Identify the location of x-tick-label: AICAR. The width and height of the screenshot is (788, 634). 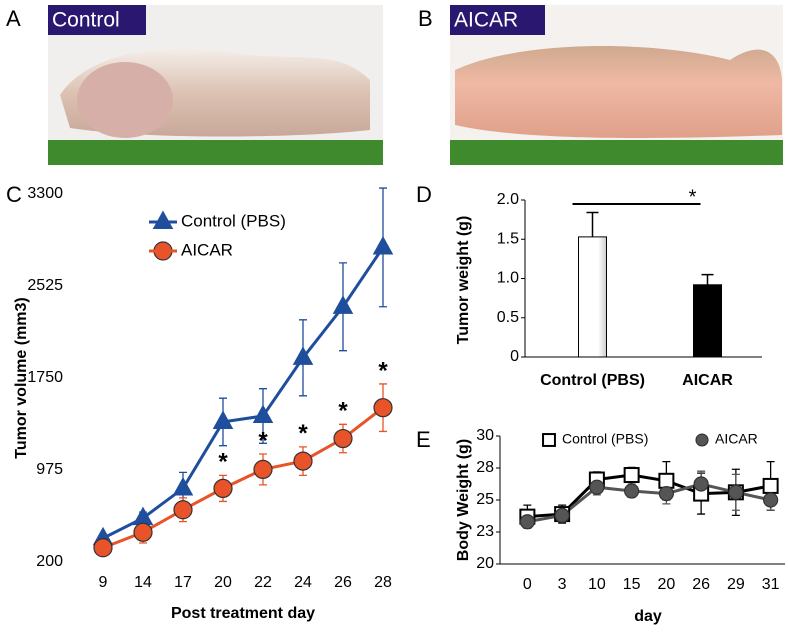
(707, 380).